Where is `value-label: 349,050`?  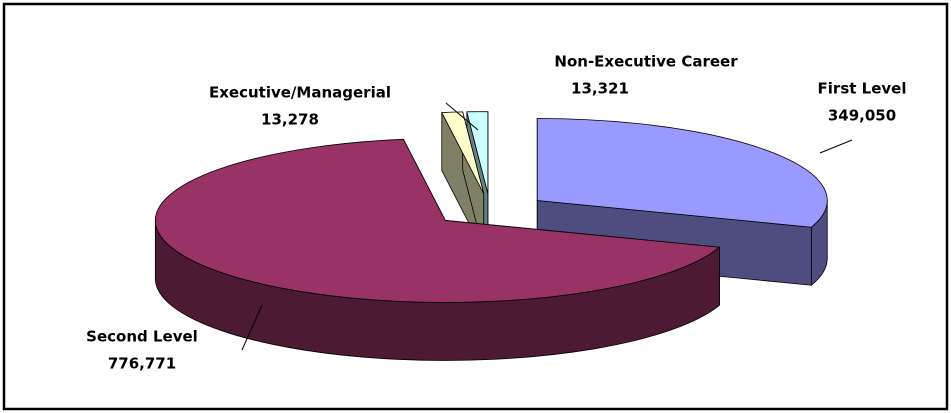
value-label: 349,050 is located at coordinates (862, 116).